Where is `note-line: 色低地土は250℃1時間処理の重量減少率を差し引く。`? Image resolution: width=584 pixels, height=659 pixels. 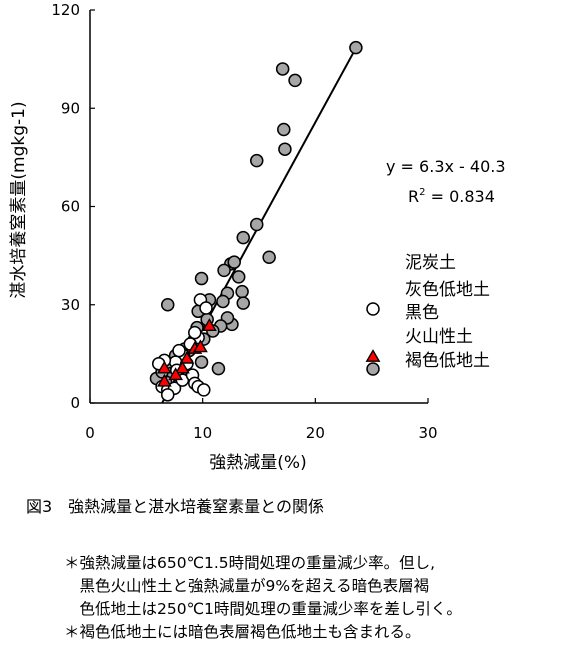 note-line: 色低地土は250℃1時間処理の重量減少率を差し引く。 is located at coordinates (263, 609).